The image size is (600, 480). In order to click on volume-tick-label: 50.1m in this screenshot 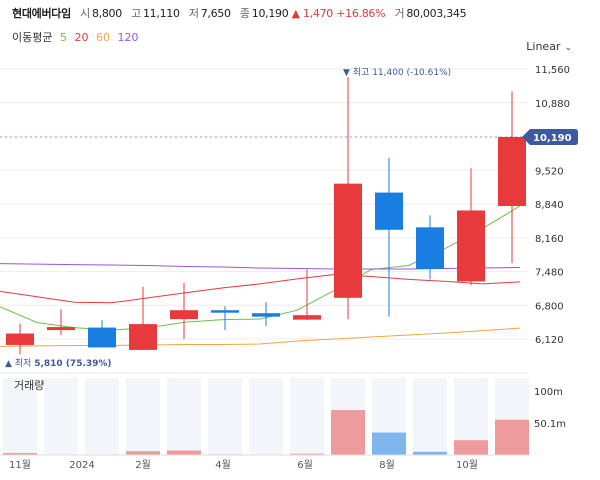, I will do `click(550, 424)`.